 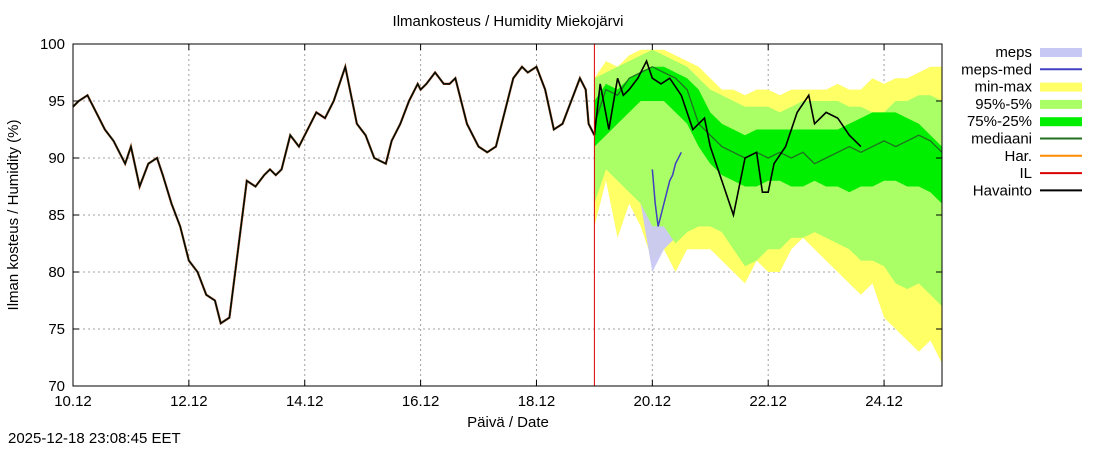 I want to click on x-tick-label-20.12: 20.12, so click(x=653, y=401).